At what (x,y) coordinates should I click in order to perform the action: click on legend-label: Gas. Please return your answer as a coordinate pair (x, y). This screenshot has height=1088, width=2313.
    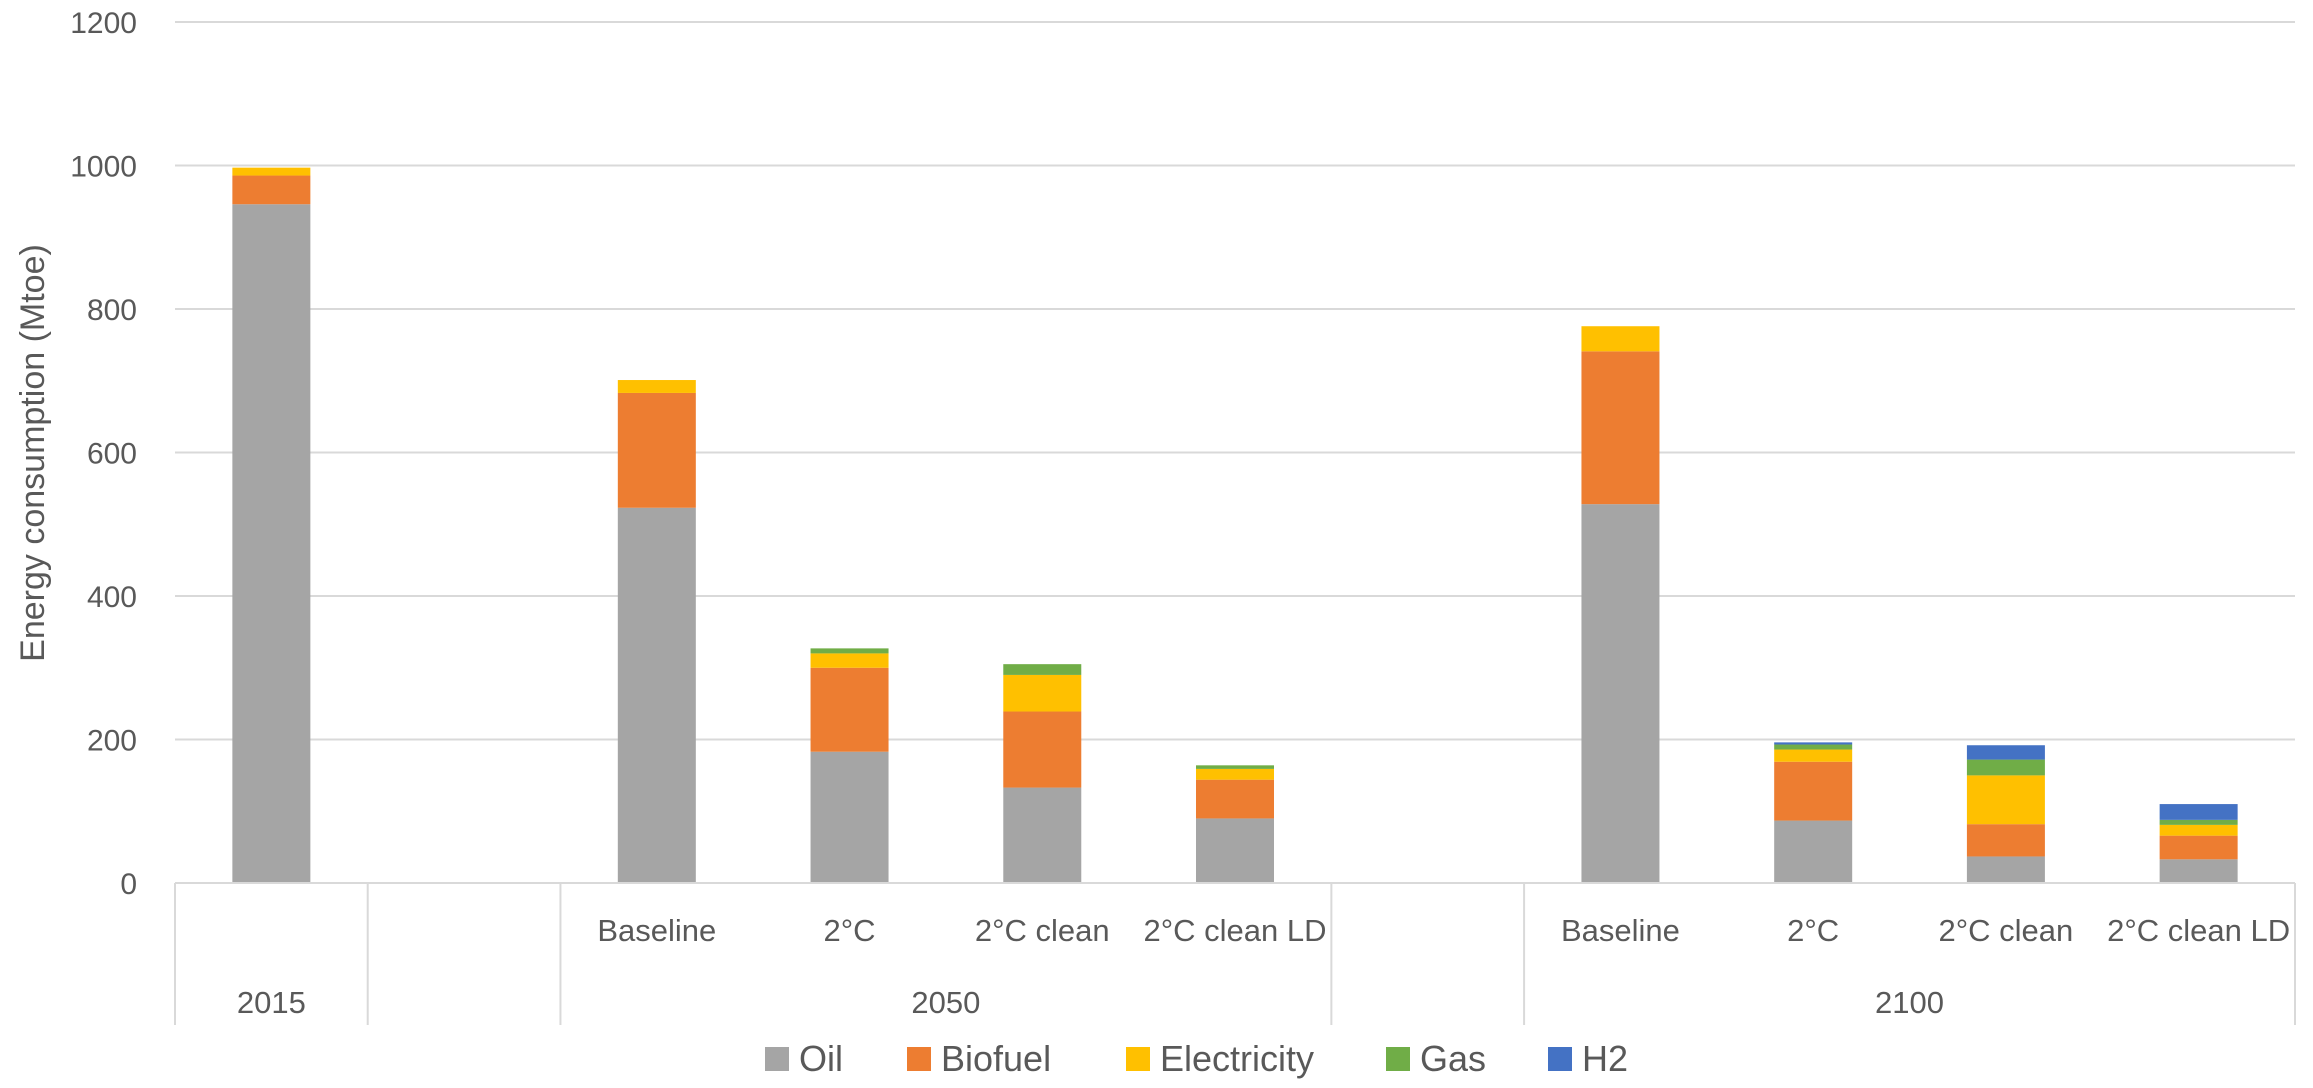
    Looking at the image, I should click on (1453, 1058).